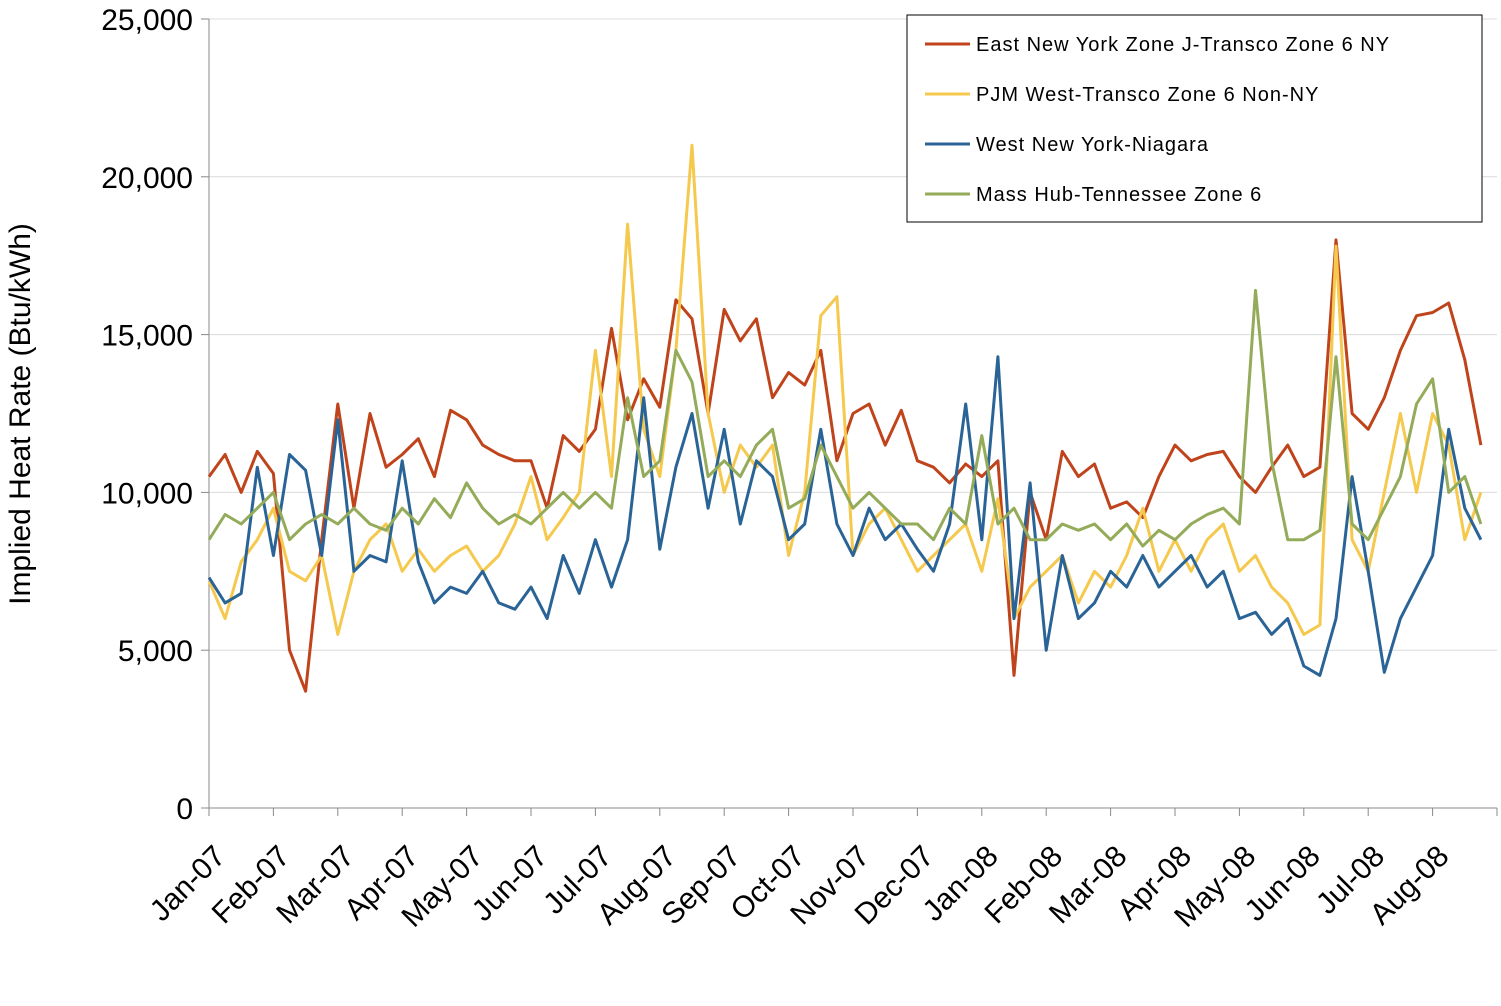 The width and height of the screenshot is (1501, 1006). What do you see at coordinates (147, 336) in the screenshot?
I see `y-tick-label: 15,000` at bounding box center [147, 336].